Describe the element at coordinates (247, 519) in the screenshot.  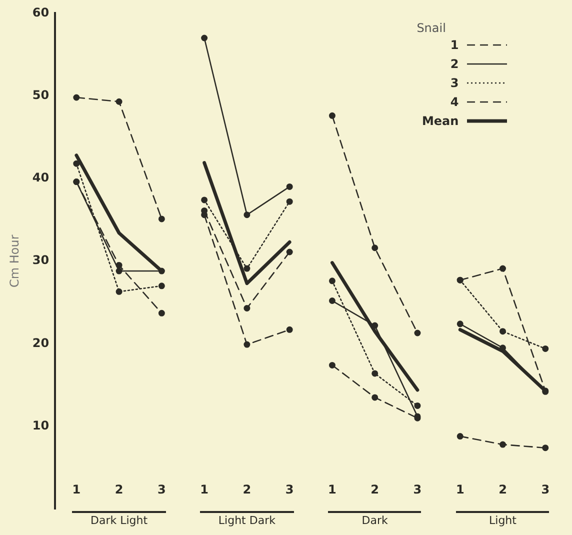
I see `text: Light Dark` at that location.